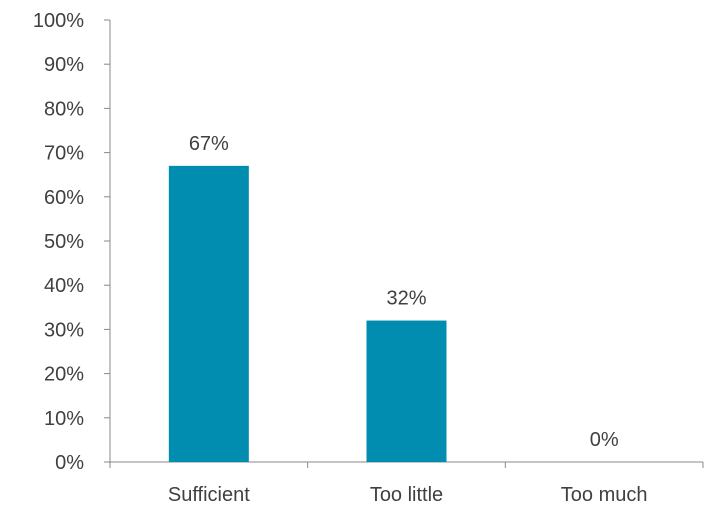 The width and height of the screenshot is (708, 506). What do you see at coordinates (64, 330) in the screenshot?
I see `y-tick-label: 30%` at bounding box center [64, 330].